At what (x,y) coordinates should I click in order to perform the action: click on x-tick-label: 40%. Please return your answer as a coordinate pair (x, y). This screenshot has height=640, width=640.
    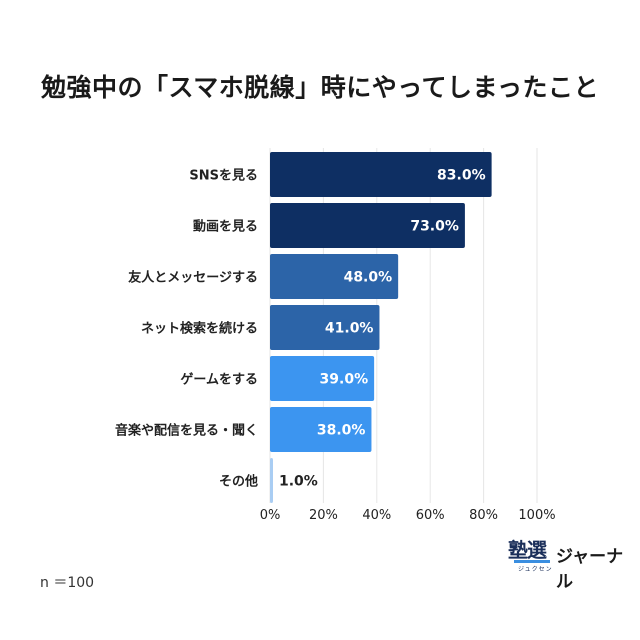
    Looking at the image, I should click on (376, 515).